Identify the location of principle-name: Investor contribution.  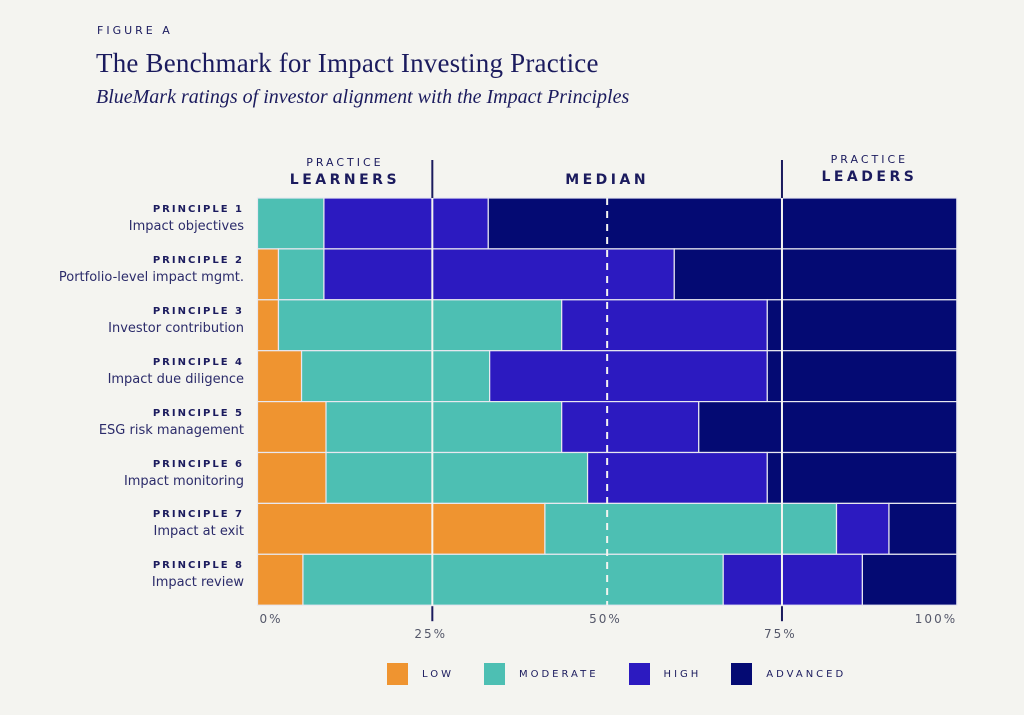
(176, 328).